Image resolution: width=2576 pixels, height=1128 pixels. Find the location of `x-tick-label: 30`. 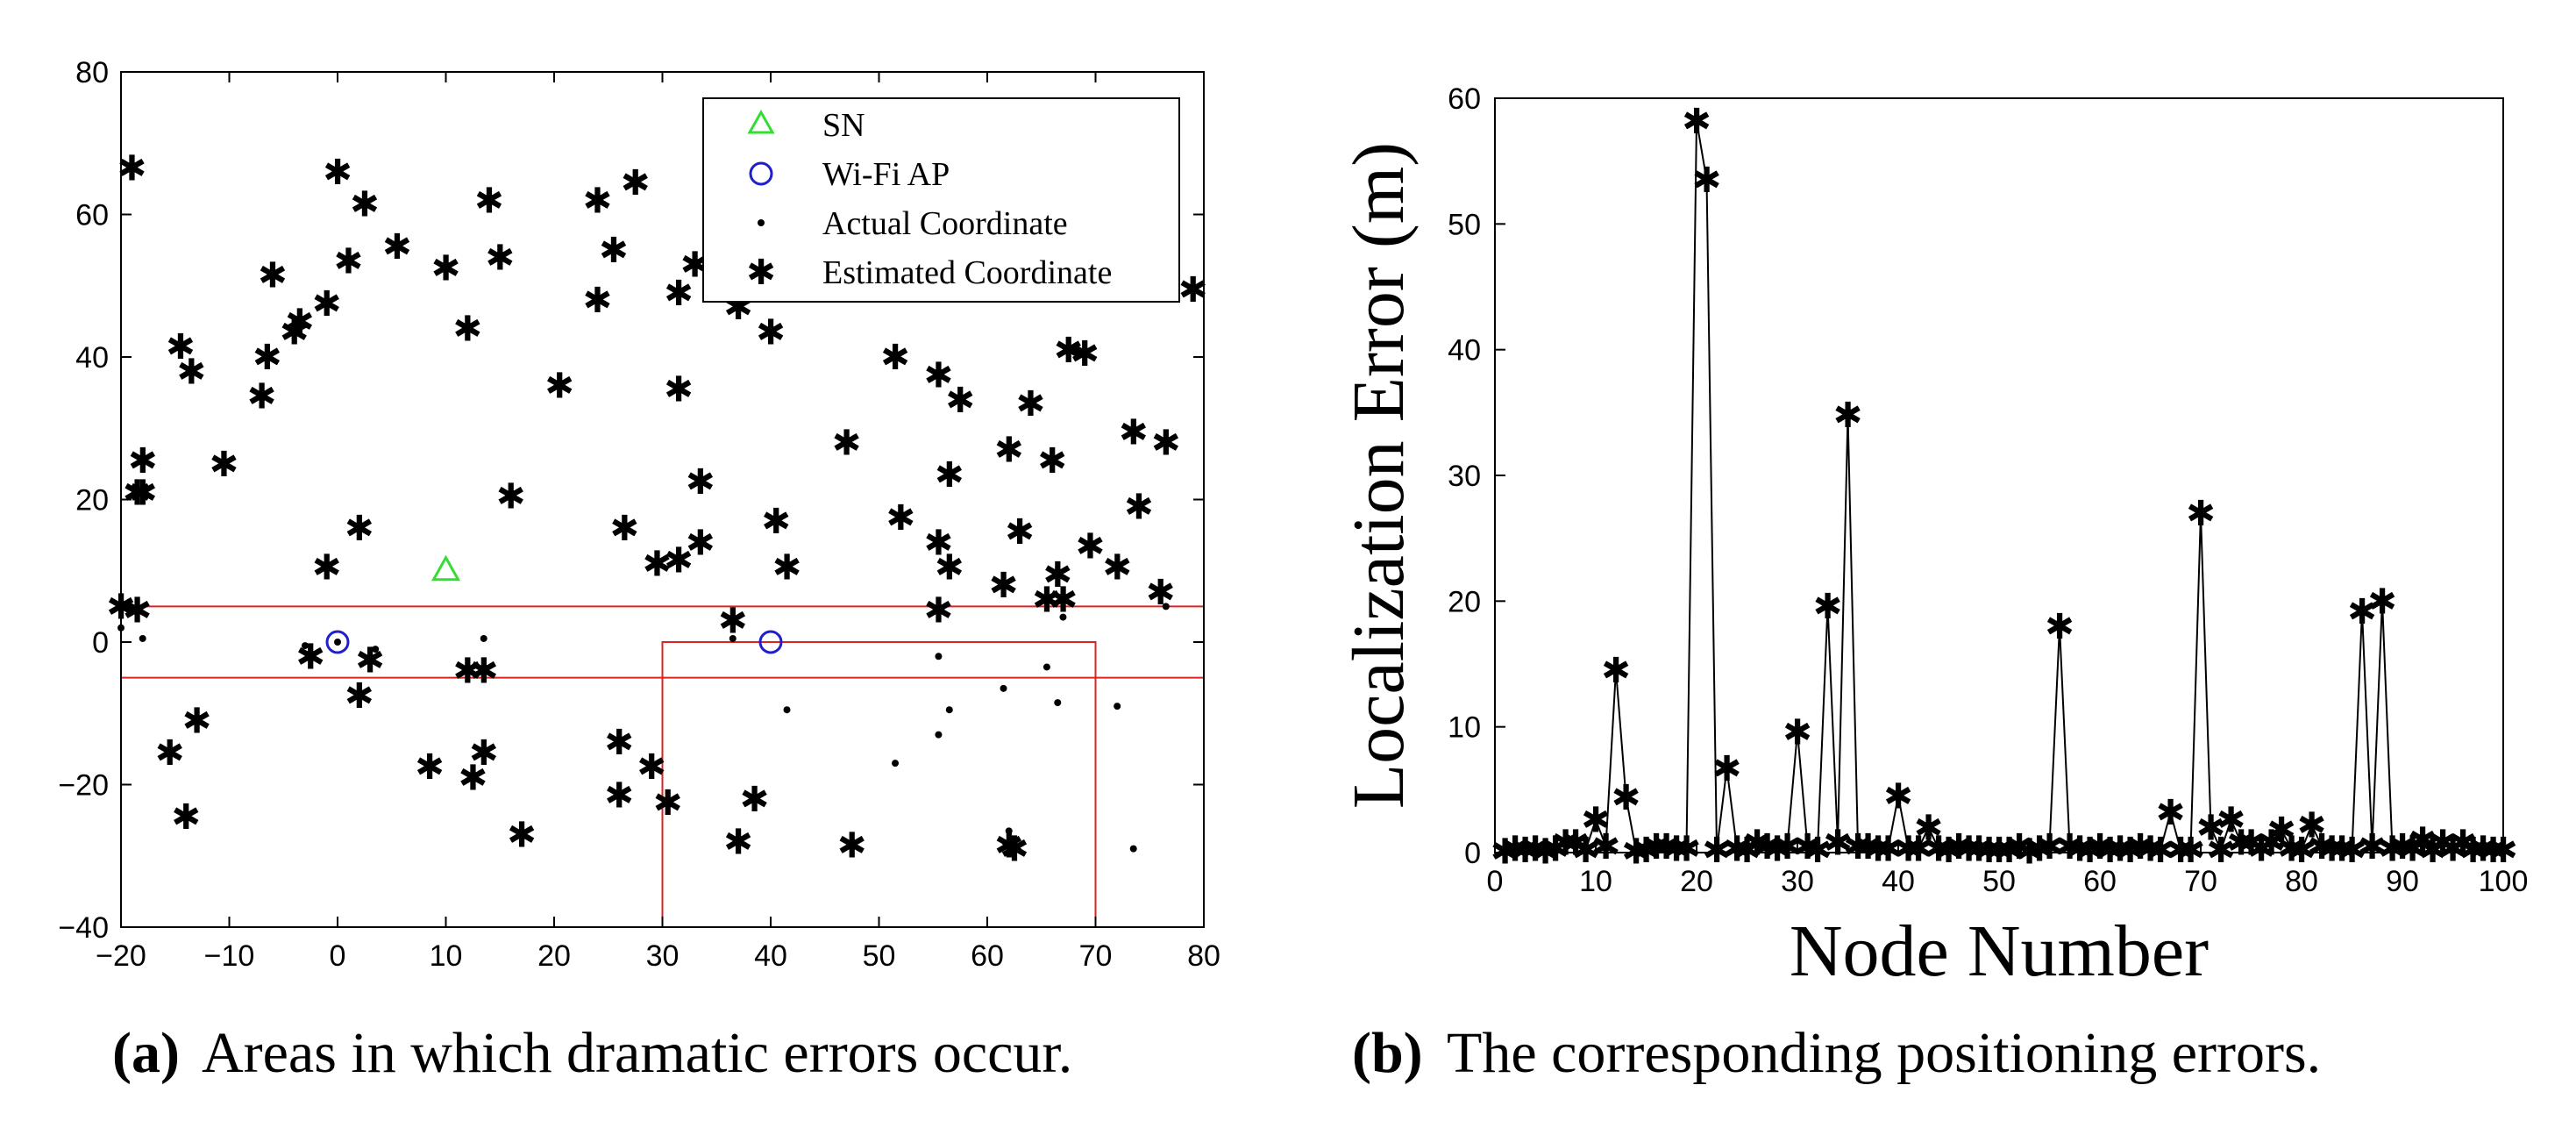

x-tick-label: 30 is located at coordinates (1797, 881).